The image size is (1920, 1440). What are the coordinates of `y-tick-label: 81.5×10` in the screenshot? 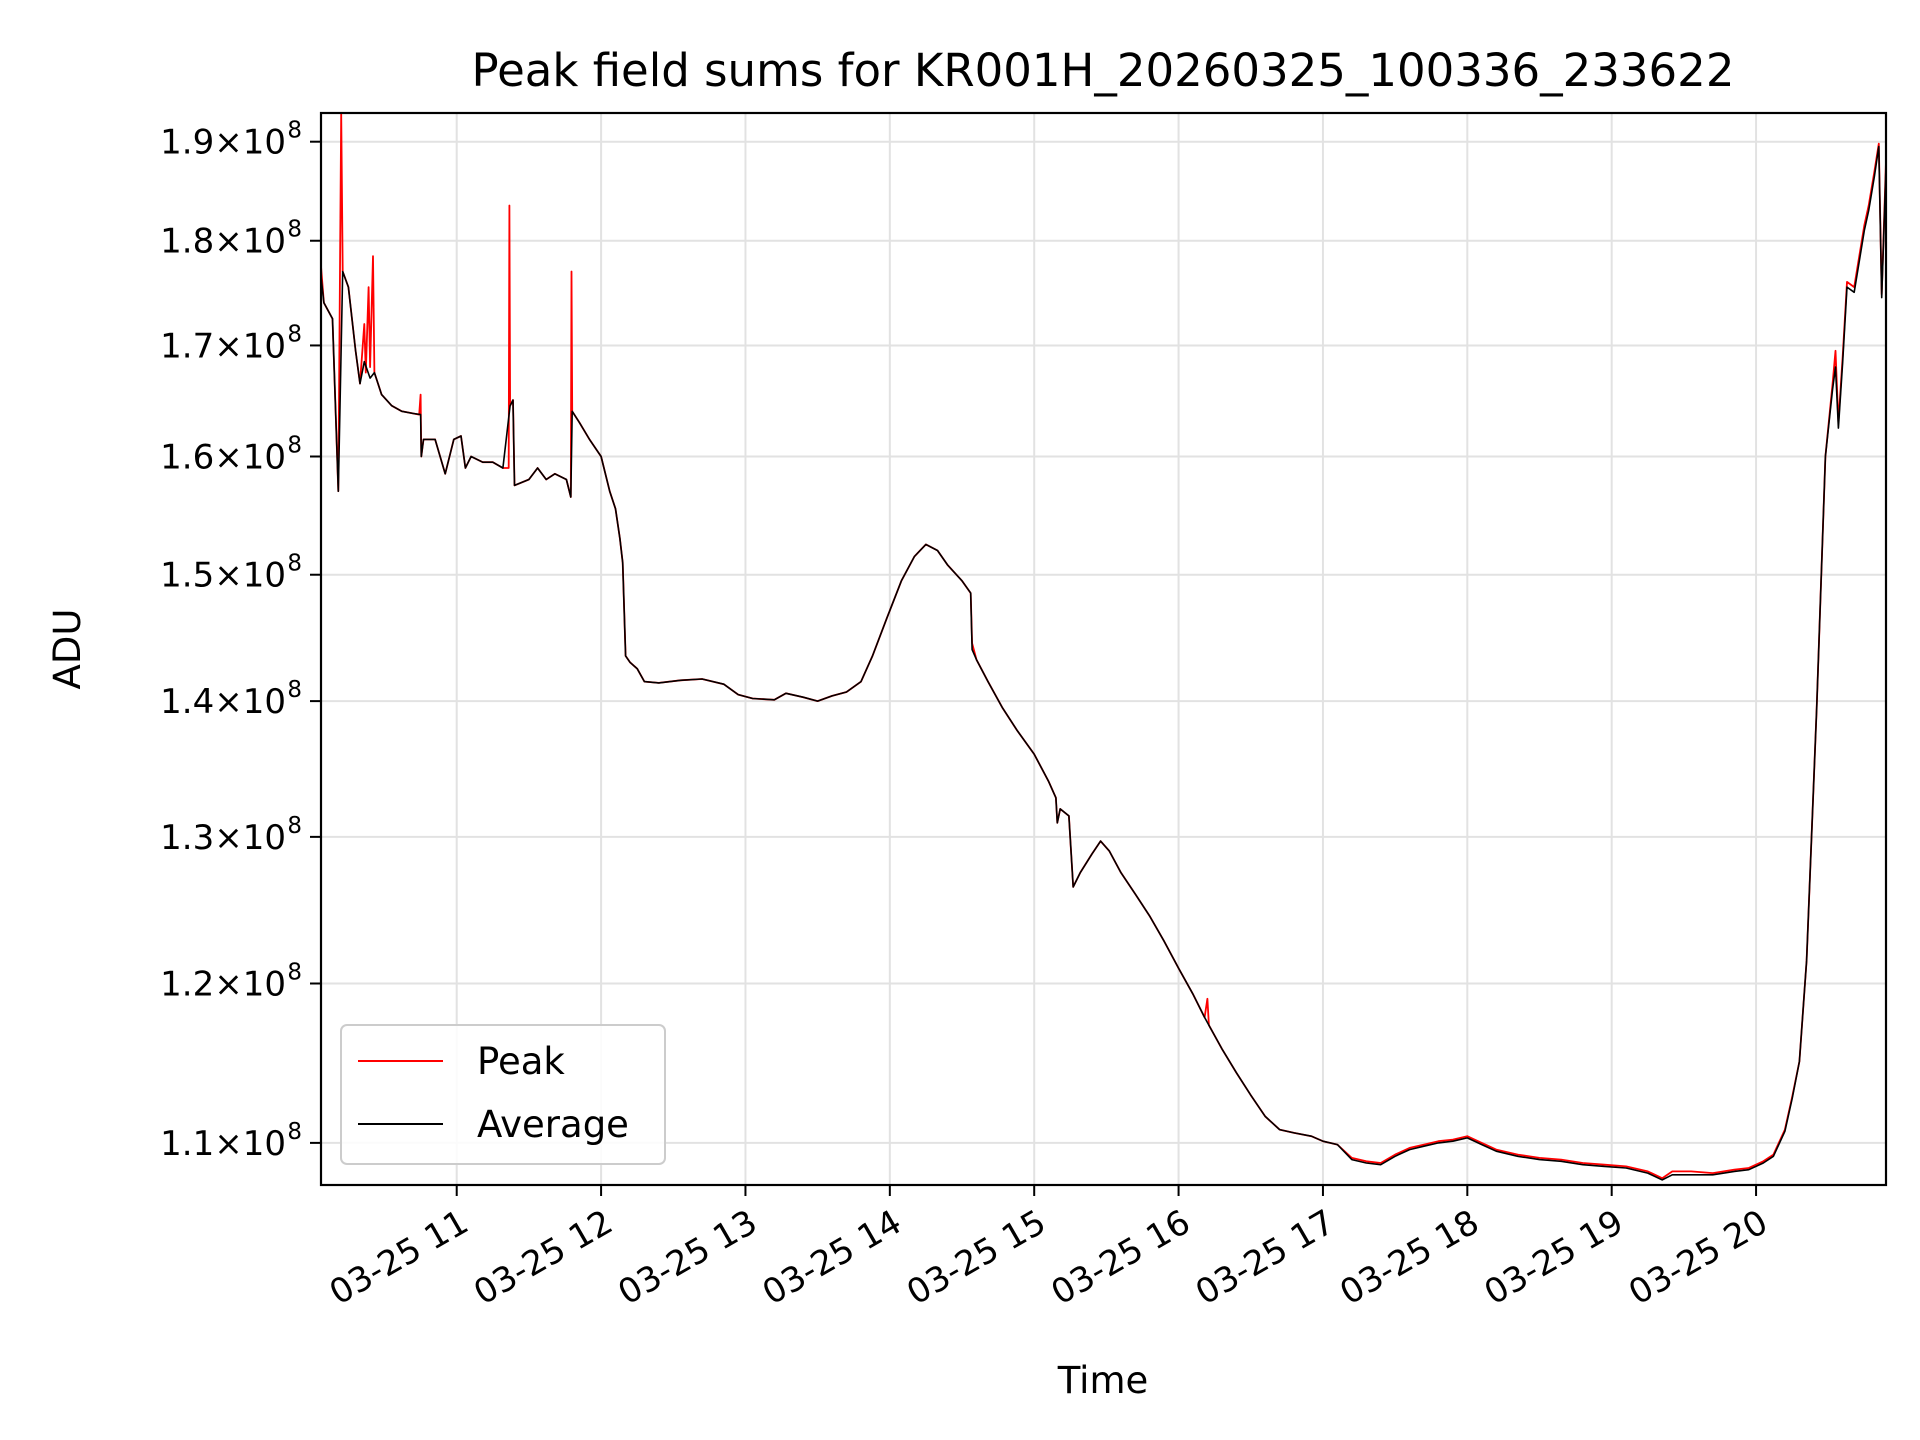 It's located at (231, 573).